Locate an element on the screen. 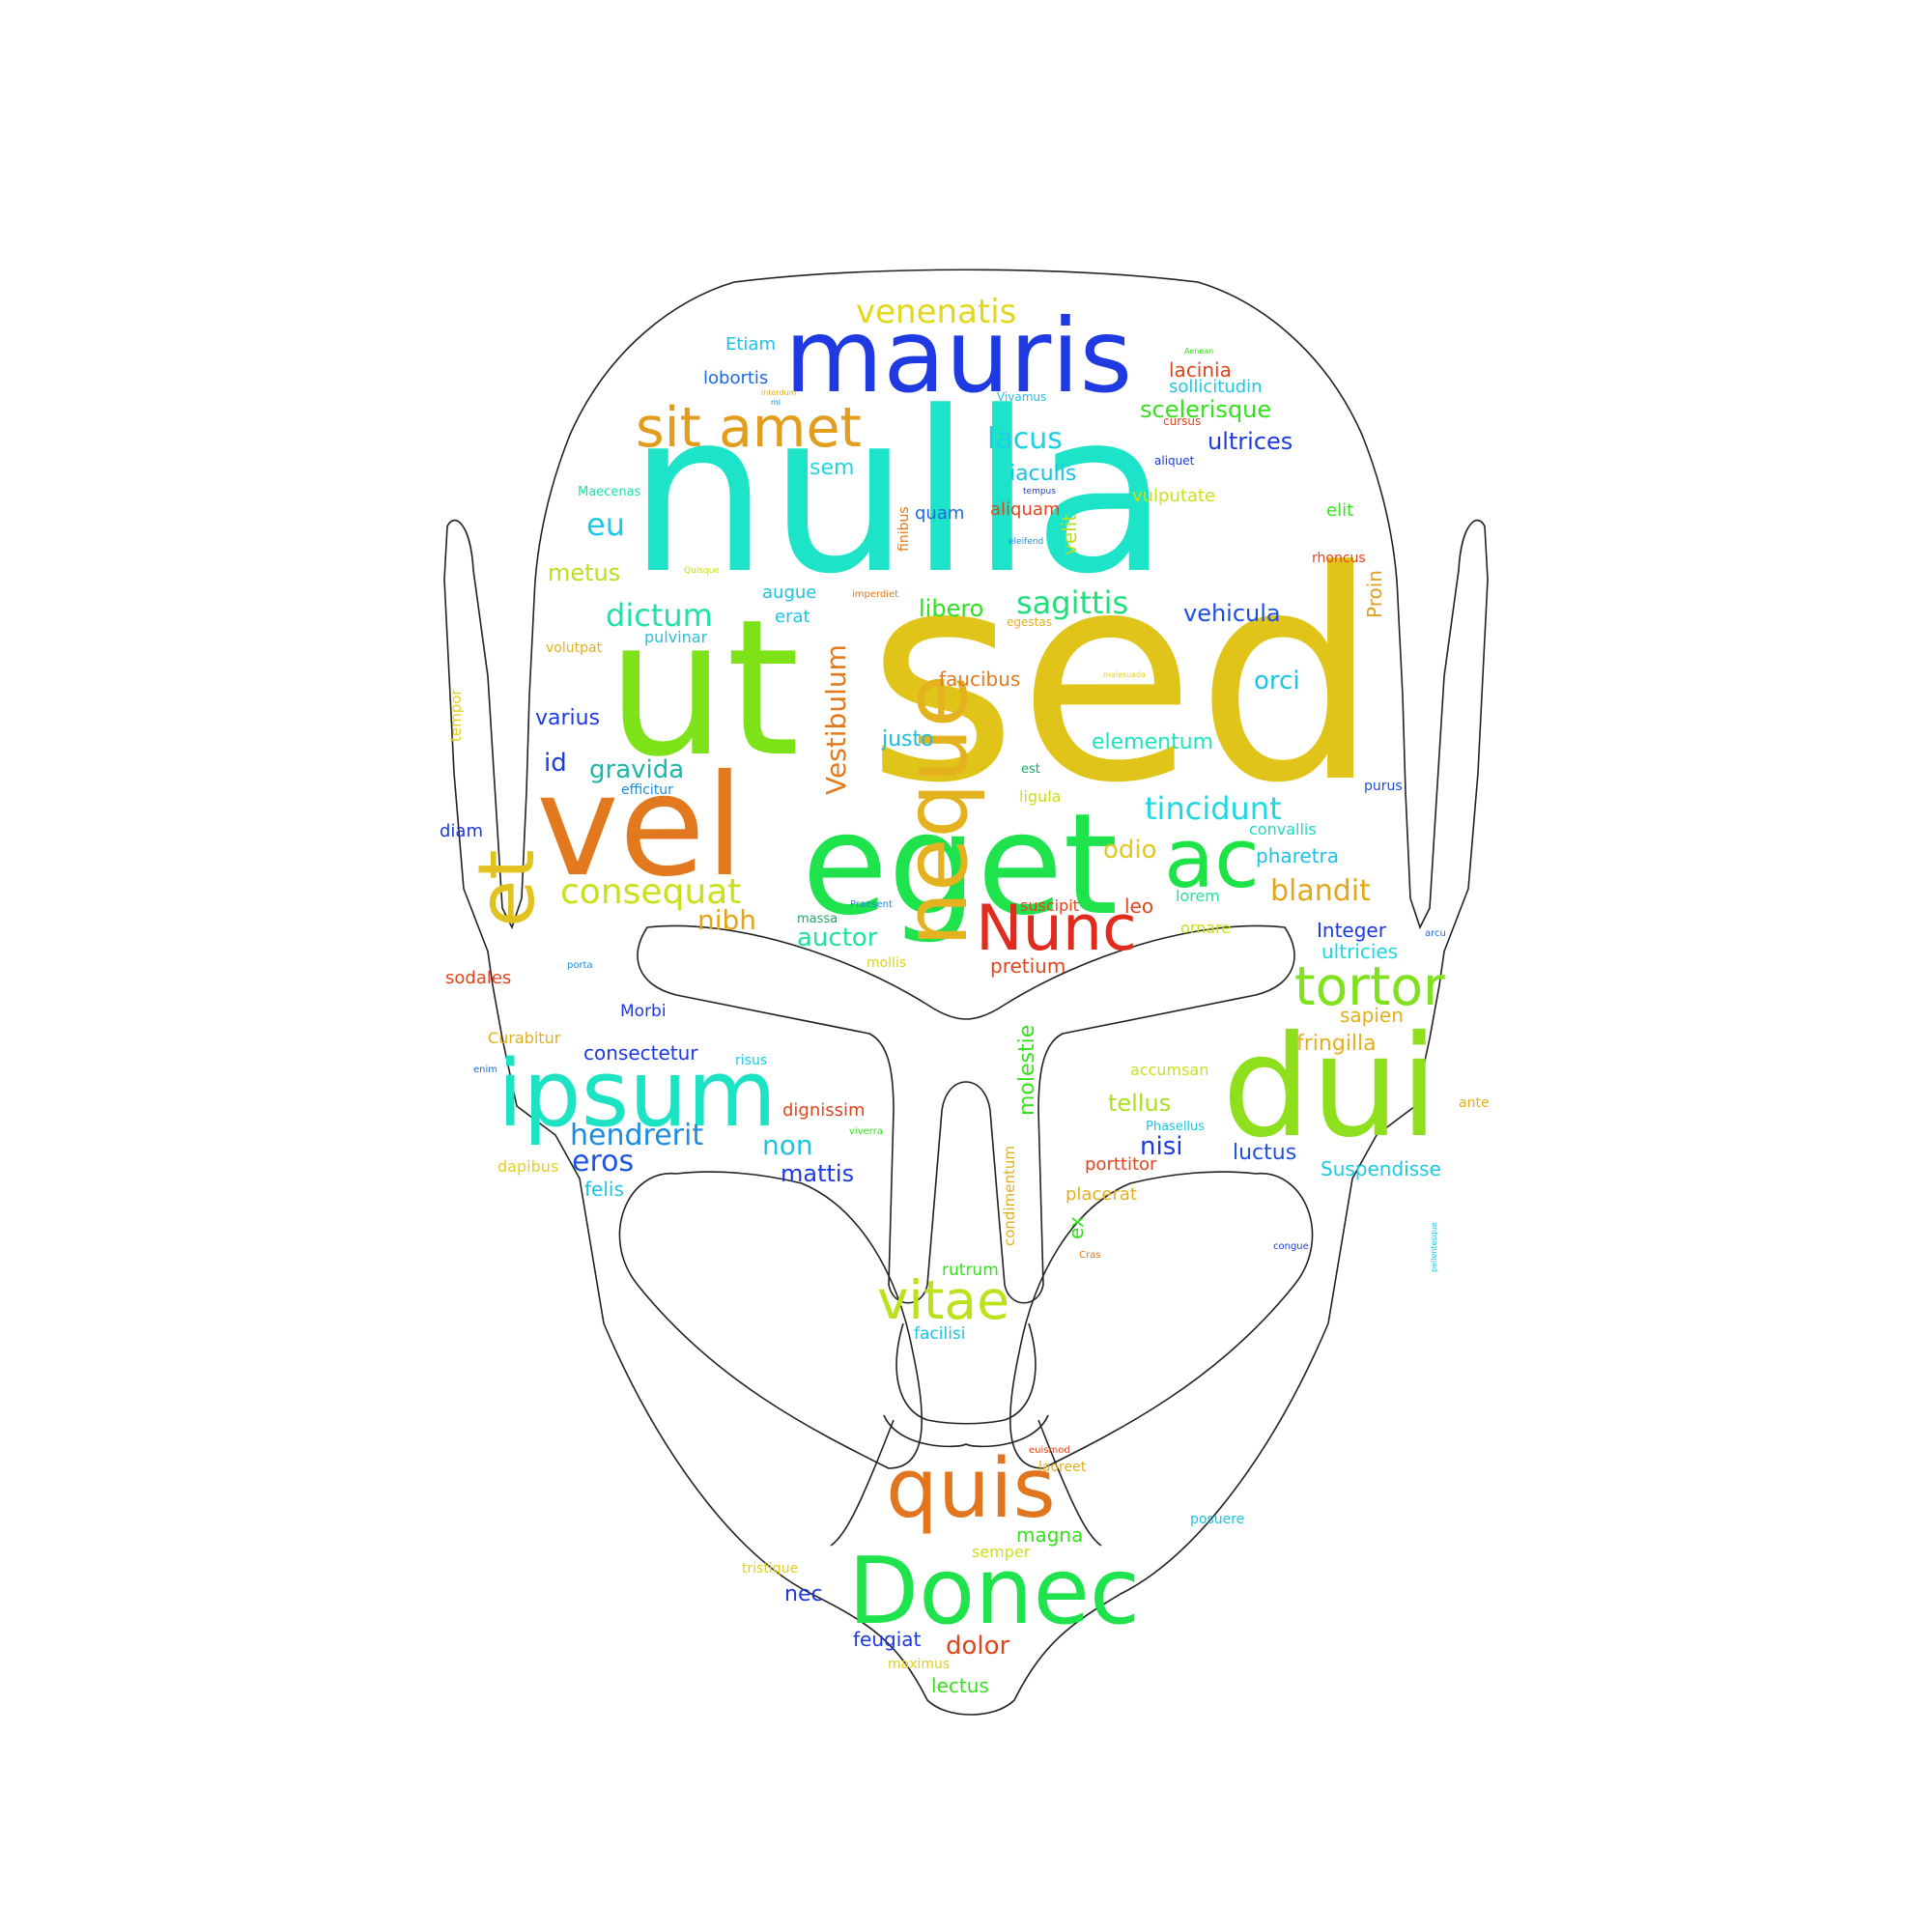 This screenshot has height=1932, width=1932. cloud-word: neque is located at coordinates (936, 810).